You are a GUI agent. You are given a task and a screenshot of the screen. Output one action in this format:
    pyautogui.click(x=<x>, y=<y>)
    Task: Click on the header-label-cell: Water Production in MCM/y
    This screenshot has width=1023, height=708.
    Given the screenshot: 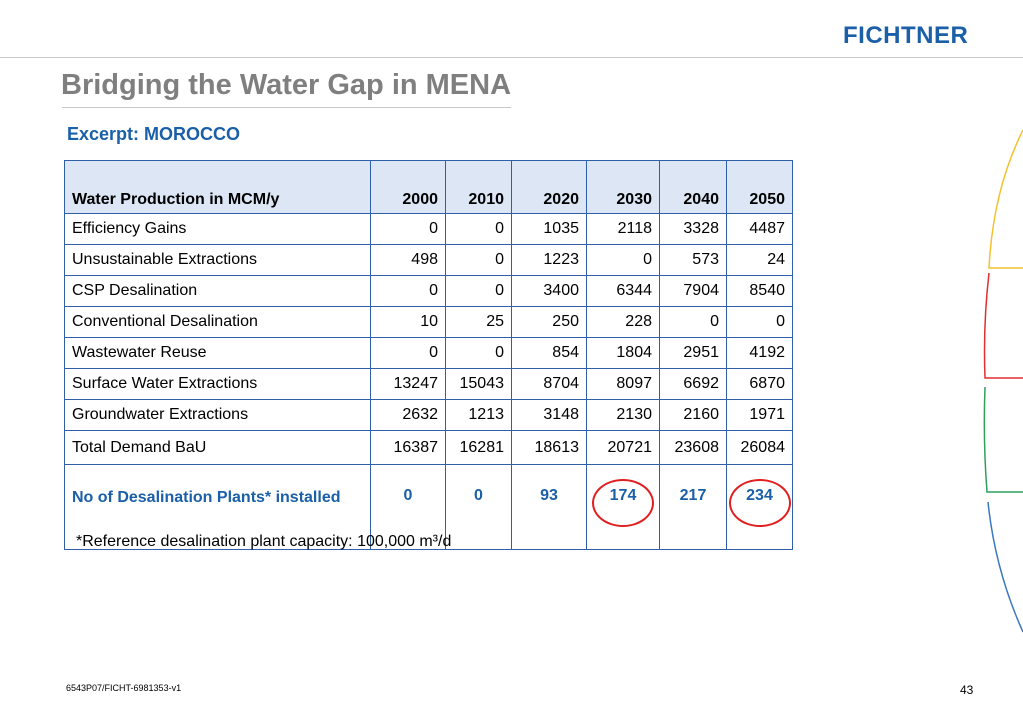 What is the action you would take?
    pyautogui.click(x=217, y=187)
    